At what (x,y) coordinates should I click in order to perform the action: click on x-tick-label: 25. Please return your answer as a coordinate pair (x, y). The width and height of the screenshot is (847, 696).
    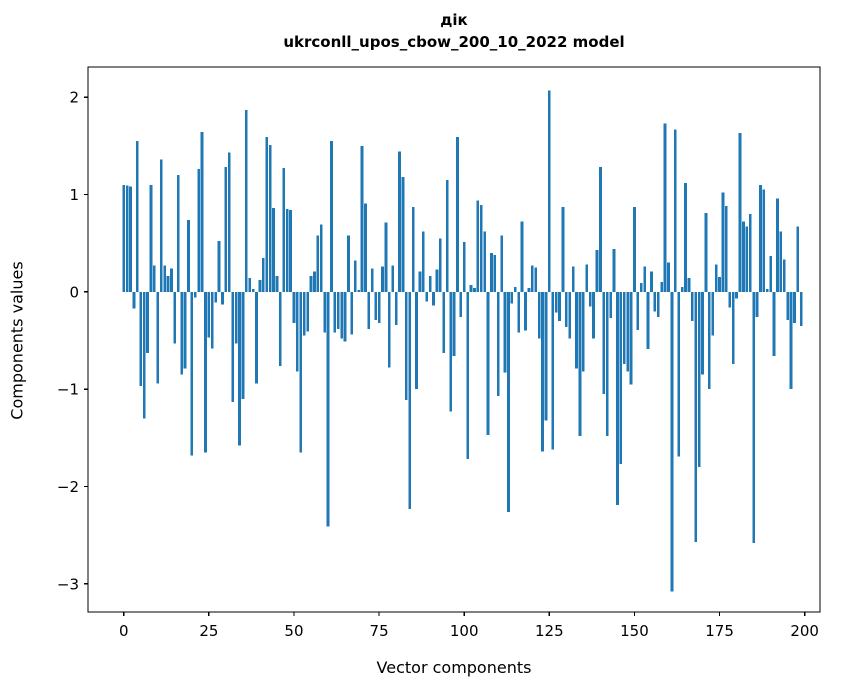
    Looking at the image, I should click on (208, 631).